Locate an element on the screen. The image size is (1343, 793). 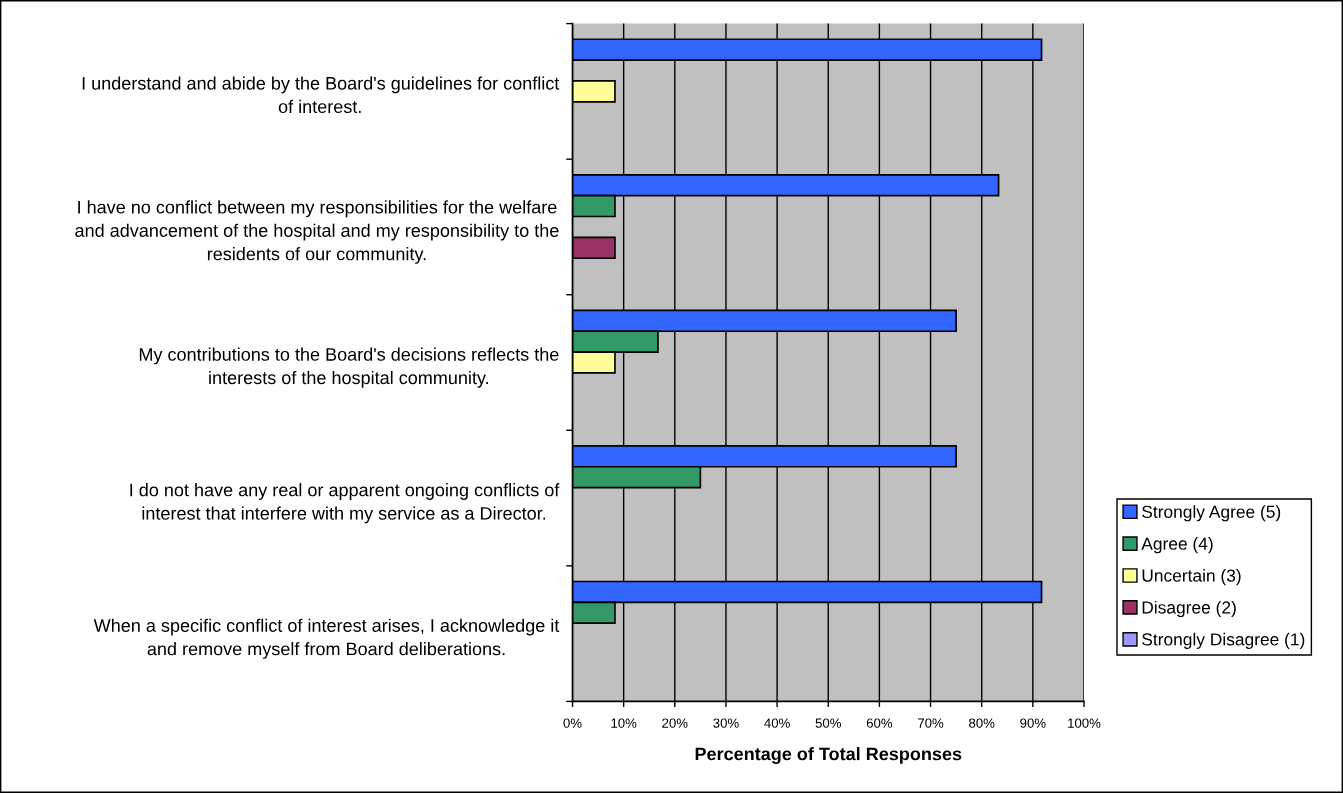
legend-label: Uncertain (3) is located at coordinates (1191, 577).